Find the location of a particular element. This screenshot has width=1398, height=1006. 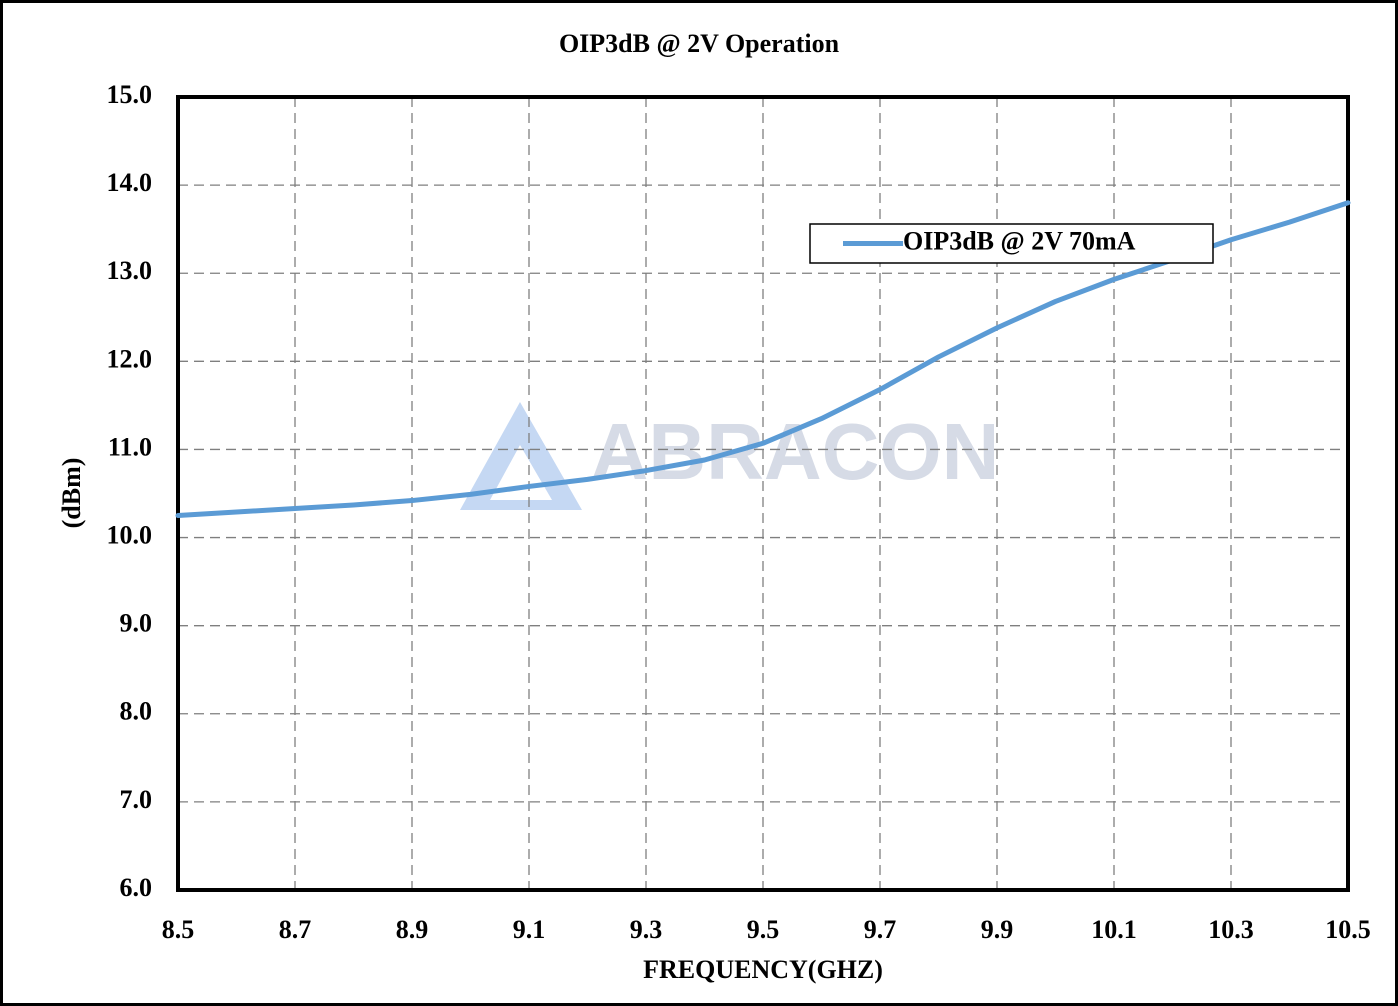

y-tick-label: 10.0 is located at coordinates (130, 535).